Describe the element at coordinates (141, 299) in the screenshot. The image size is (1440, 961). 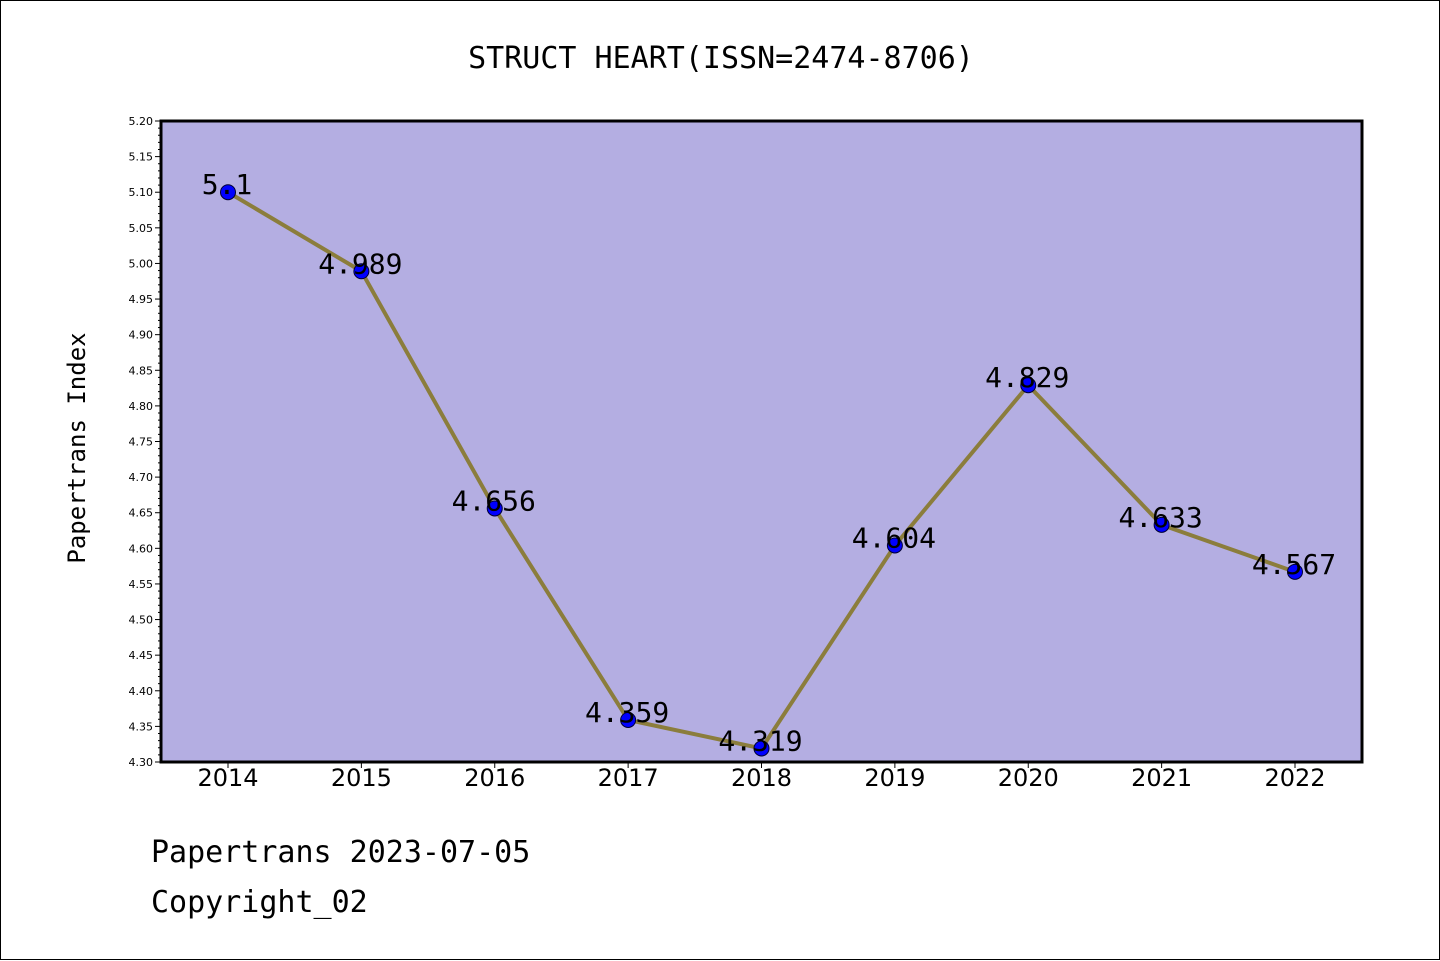
I see `y-tick-label: 4.95` at that location.